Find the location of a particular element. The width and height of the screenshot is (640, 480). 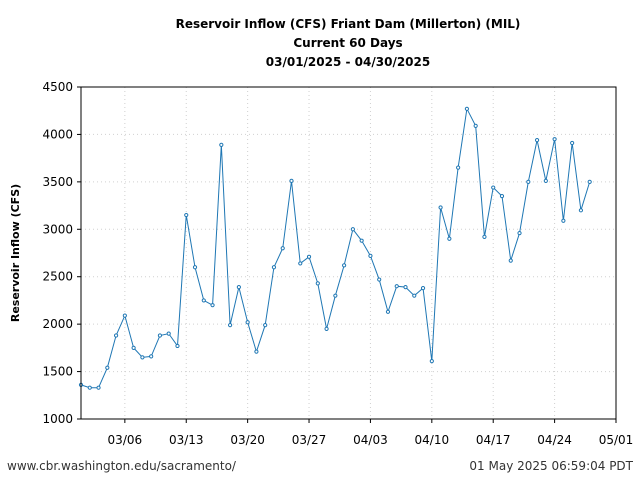

footer-timestamp: 01 May 2025 06:59:04 PDT is located at coordinates (551, 466).